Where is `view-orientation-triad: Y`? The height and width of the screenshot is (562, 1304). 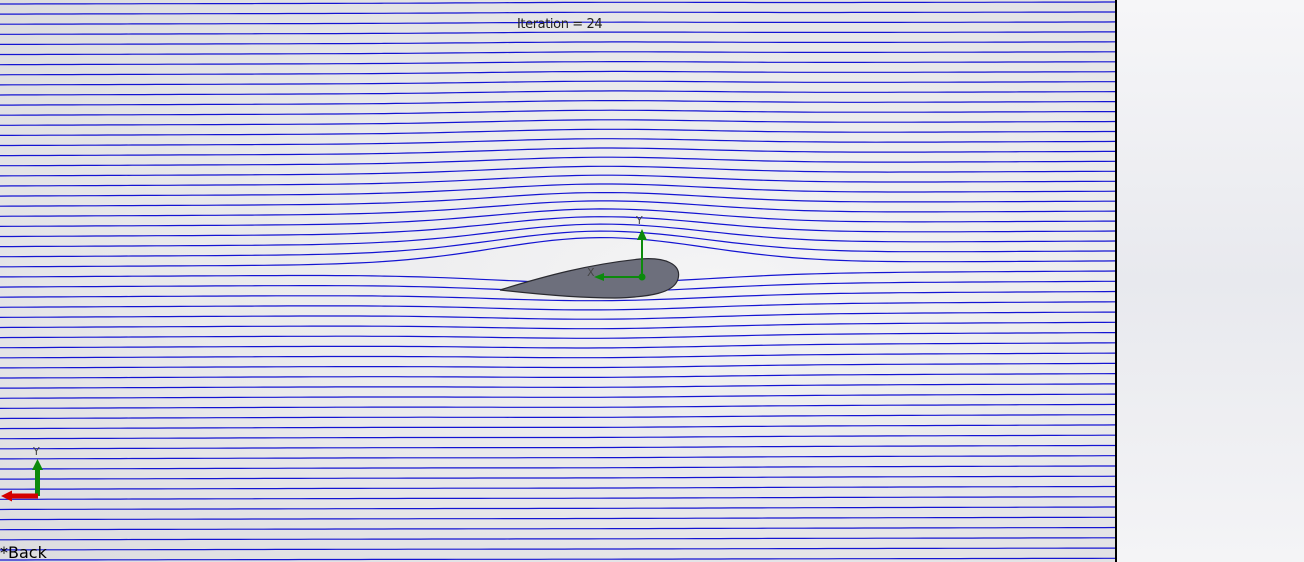
view-orientation-triad: Y is located at coordinates (22, 473).